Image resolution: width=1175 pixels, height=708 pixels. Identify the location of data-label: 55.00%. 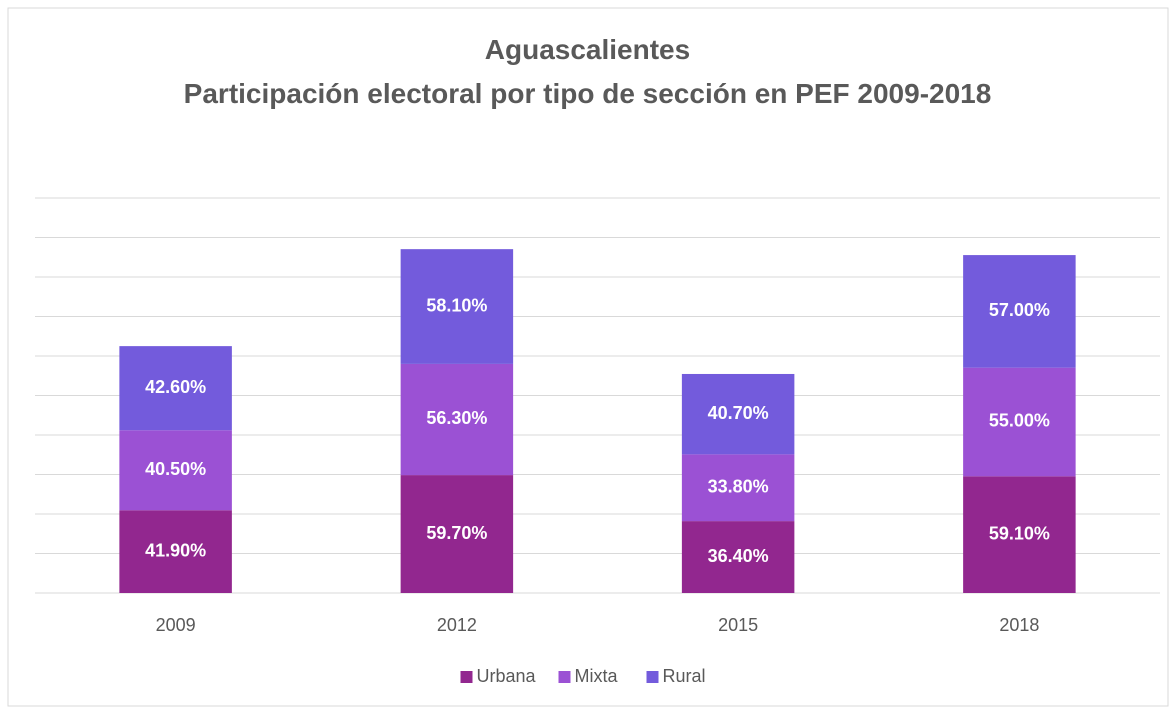
(1019, 421).